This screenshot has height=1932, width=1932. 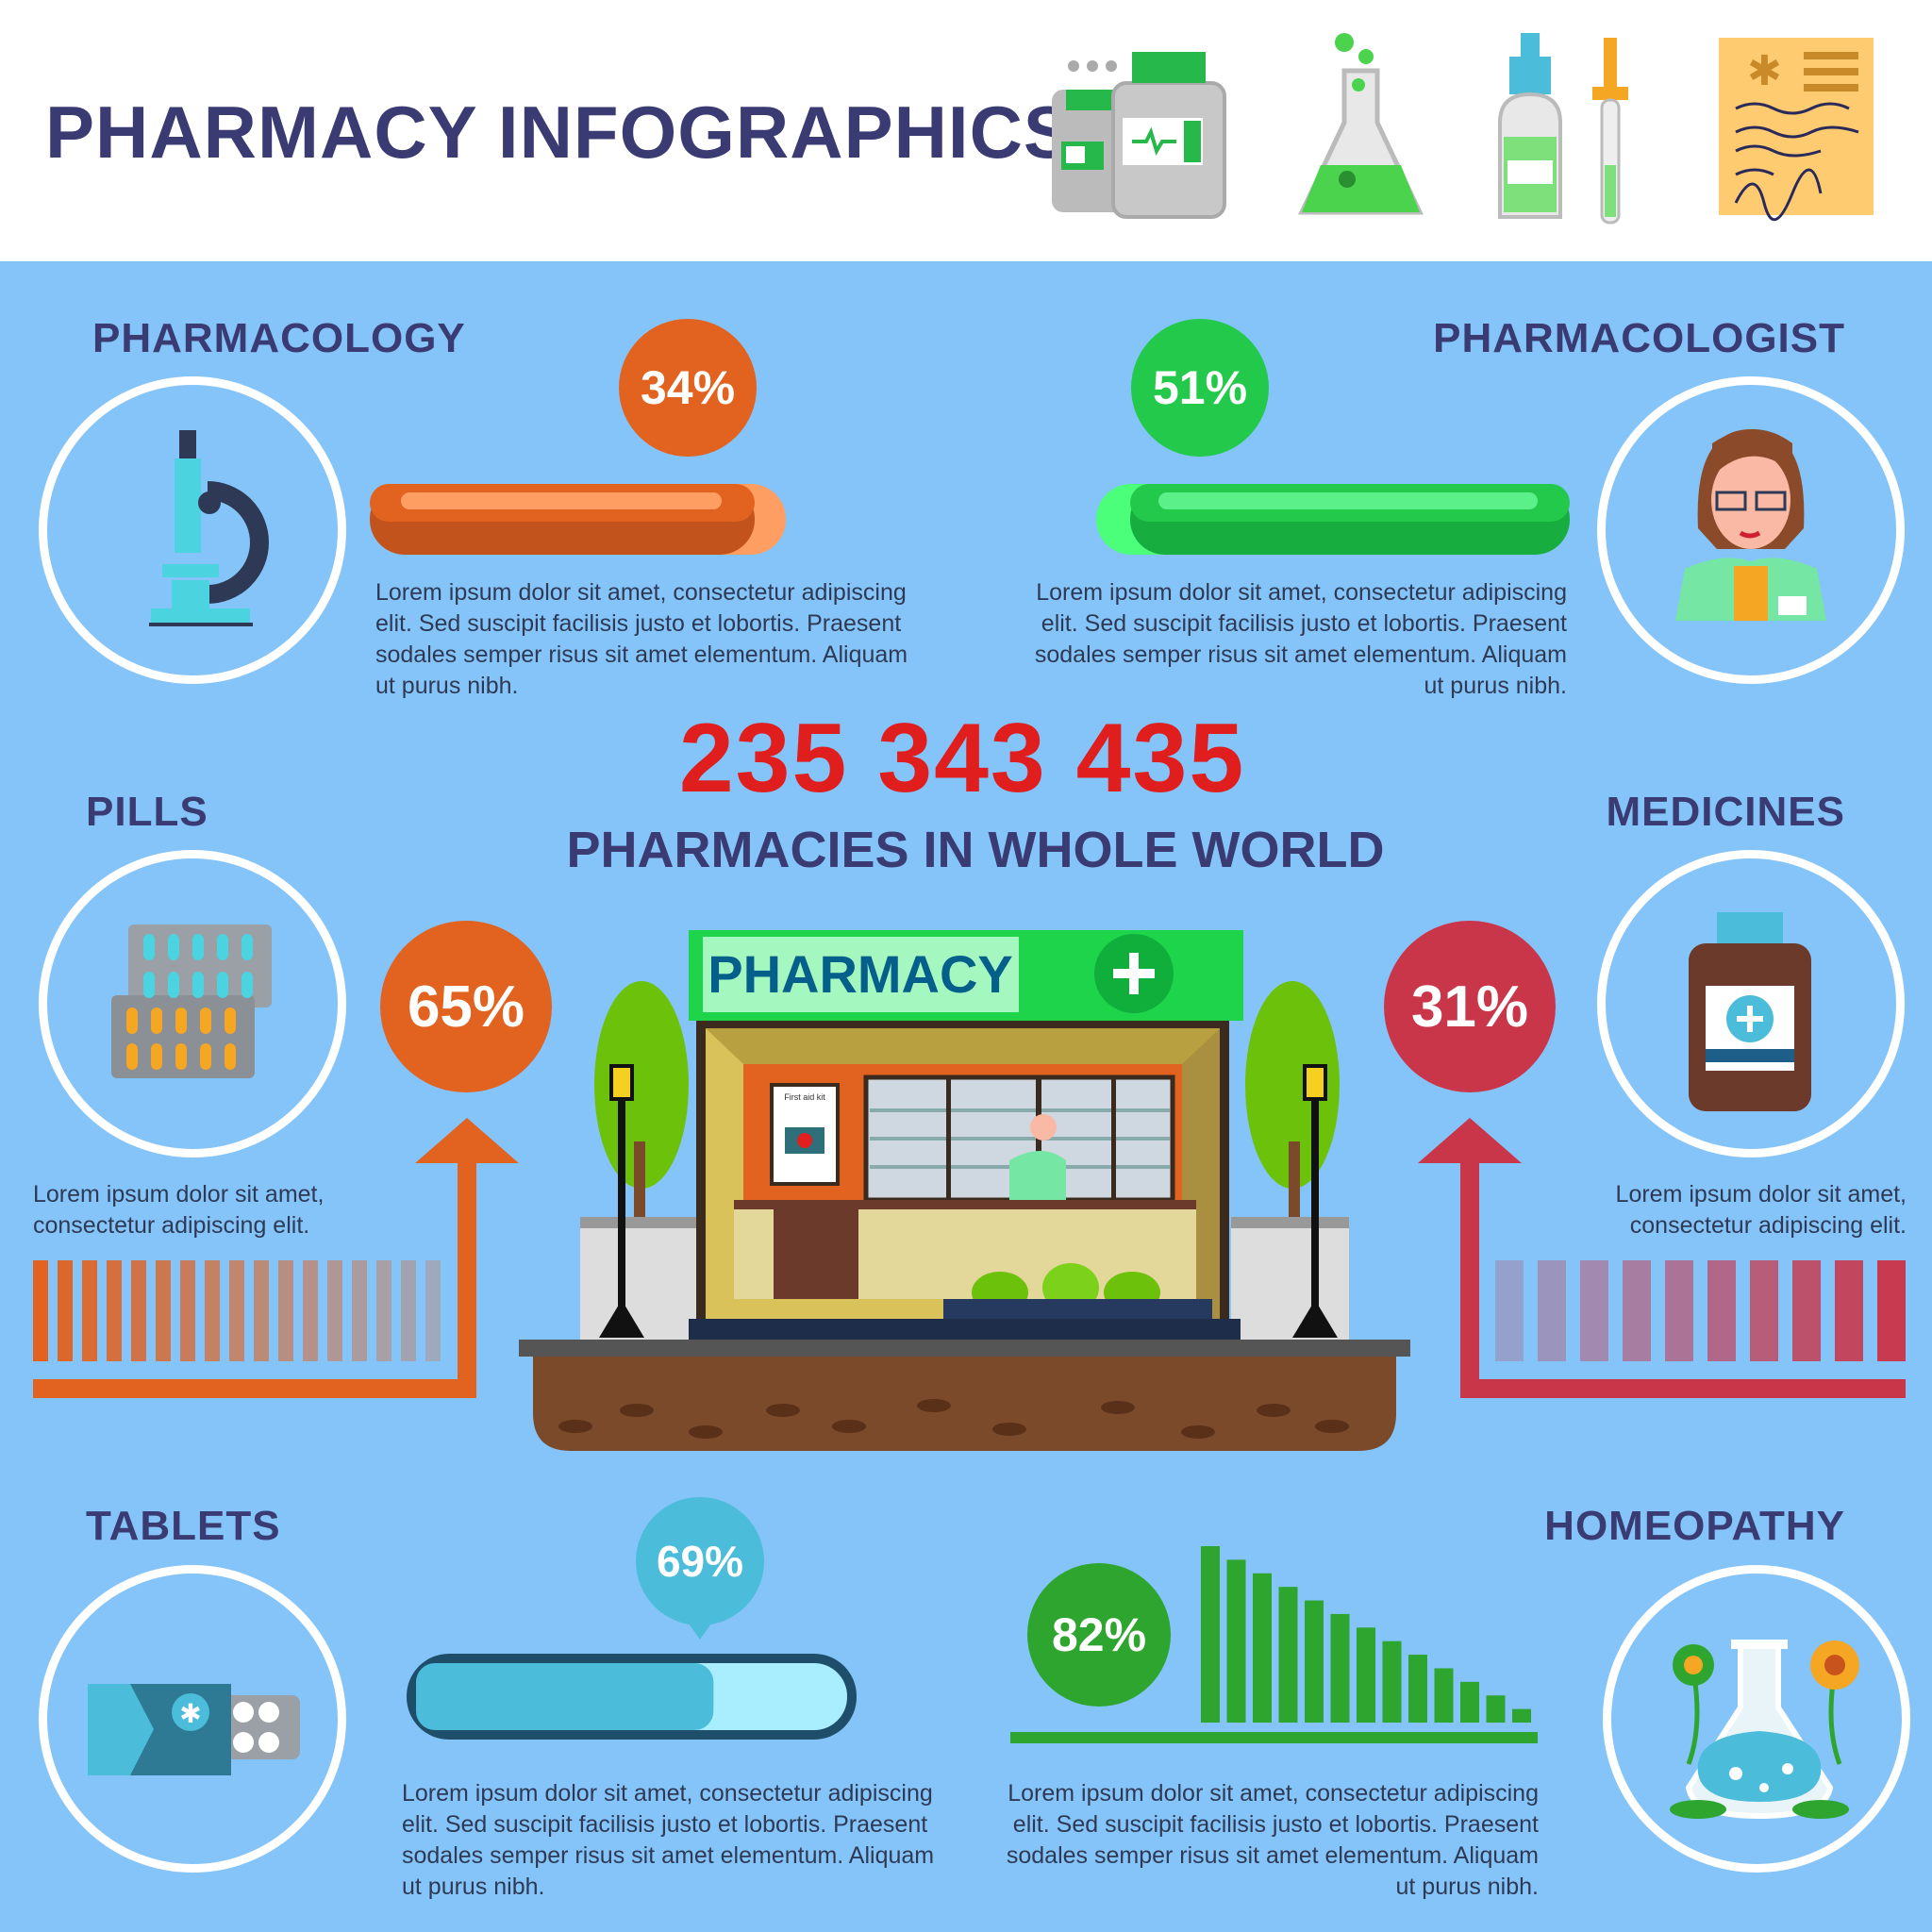 What do you see at coordinates (1639, 338) in the screenshot?
I see `section-heading-pharmacologist: PHARMACOLOGIST` at bounding box center [1639, 338].